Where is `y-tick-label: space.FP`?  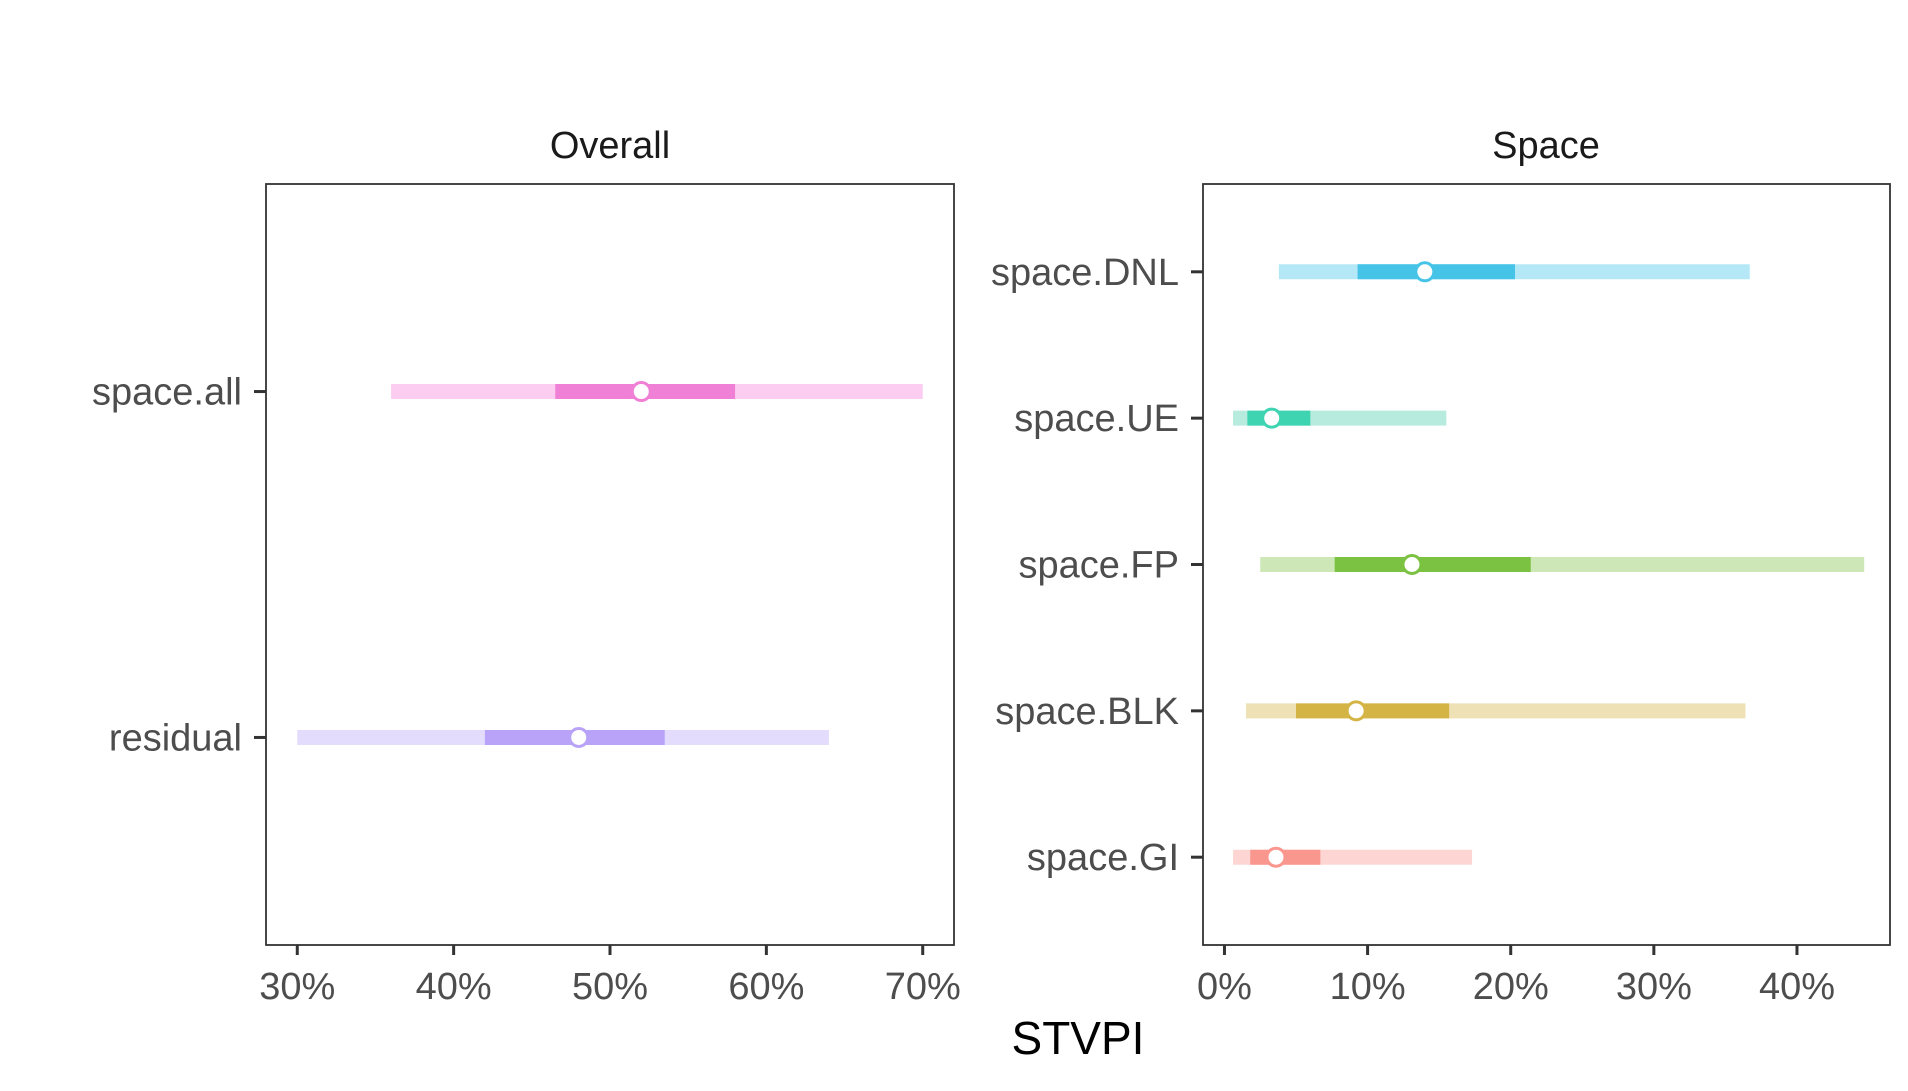 y-tick-label: space.FP is located at coordinates (1098, 566).